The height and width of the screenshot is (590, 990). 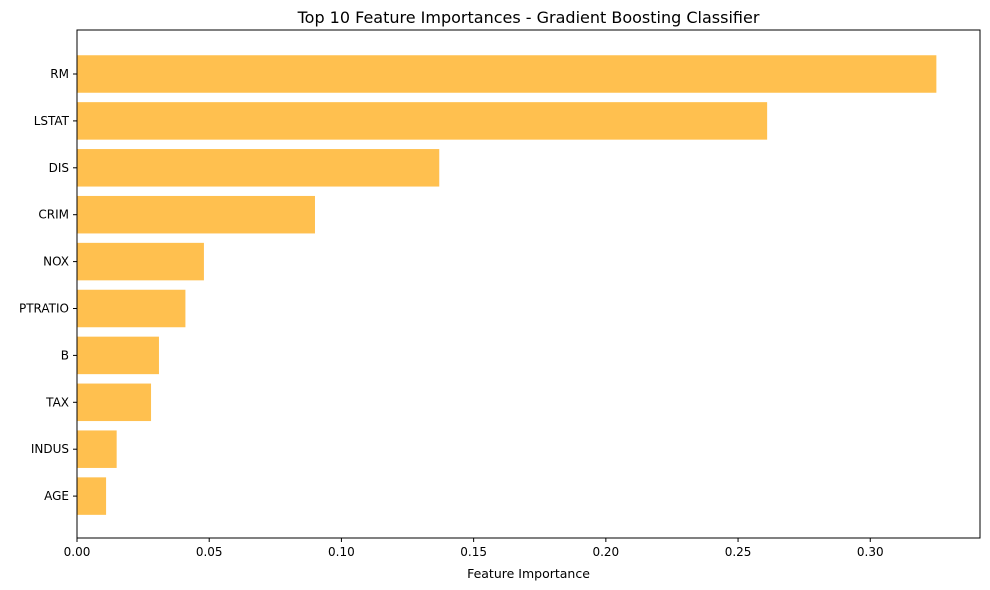 What do you see at coordinates (422, 121) in the screenshot?
I see `bar-lstat` at bounding box center [422, 121].